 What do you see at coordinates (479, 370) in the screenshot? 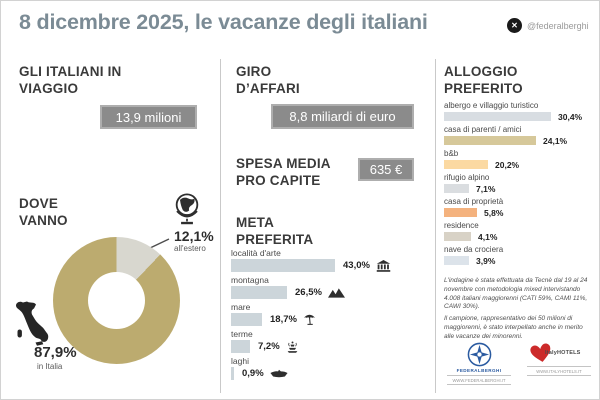
I see `logo-name: FEDERALBERGHI` at bounding box center [479, 370].